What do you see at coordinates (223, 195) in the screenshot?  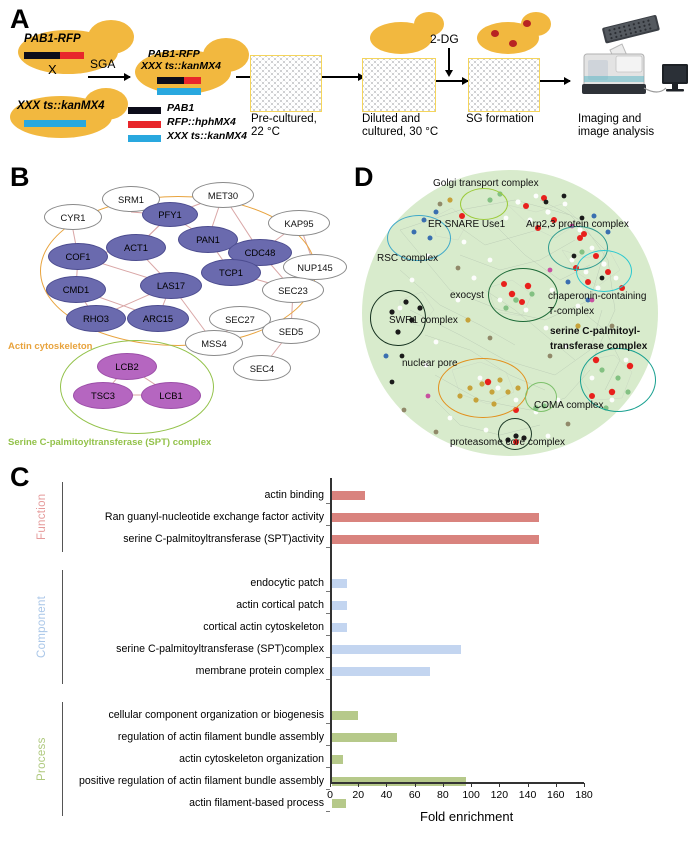 I see `network-node-met30: MET30` at bounding box center [223, 195].